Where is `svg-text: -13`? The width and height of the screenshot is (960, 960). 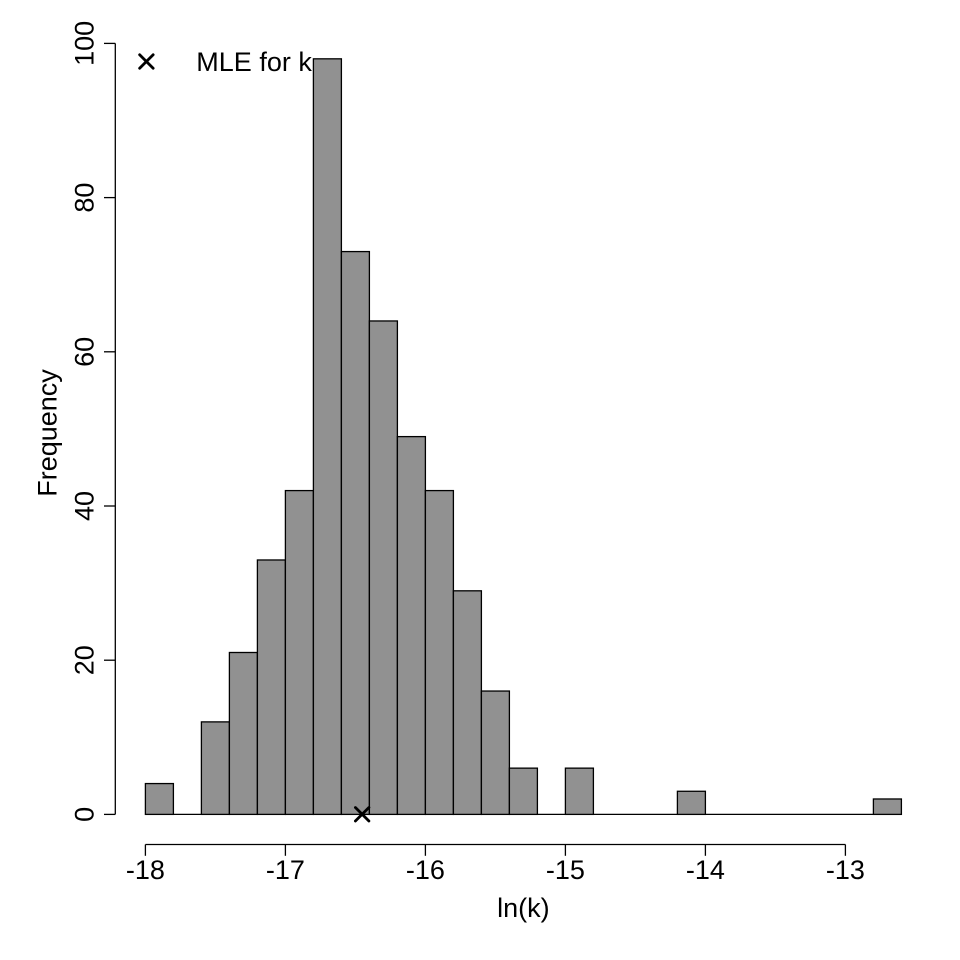
svg-text: -13 is located at coordinates (845, 870).